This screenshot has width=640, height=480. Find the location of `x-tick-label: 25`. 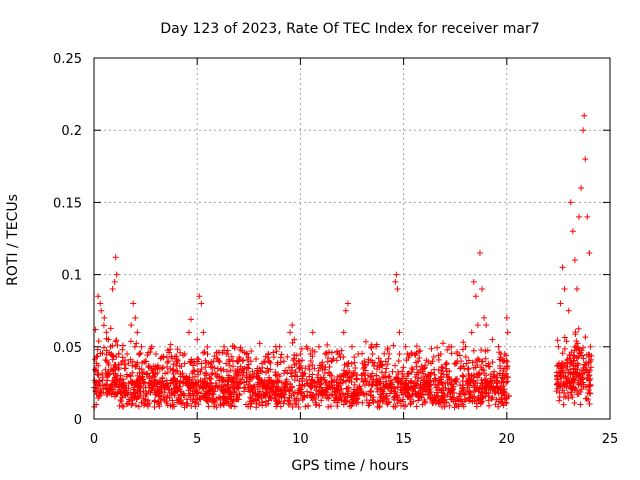

x-tick-label: 25 is located at coordinates (610, 439).